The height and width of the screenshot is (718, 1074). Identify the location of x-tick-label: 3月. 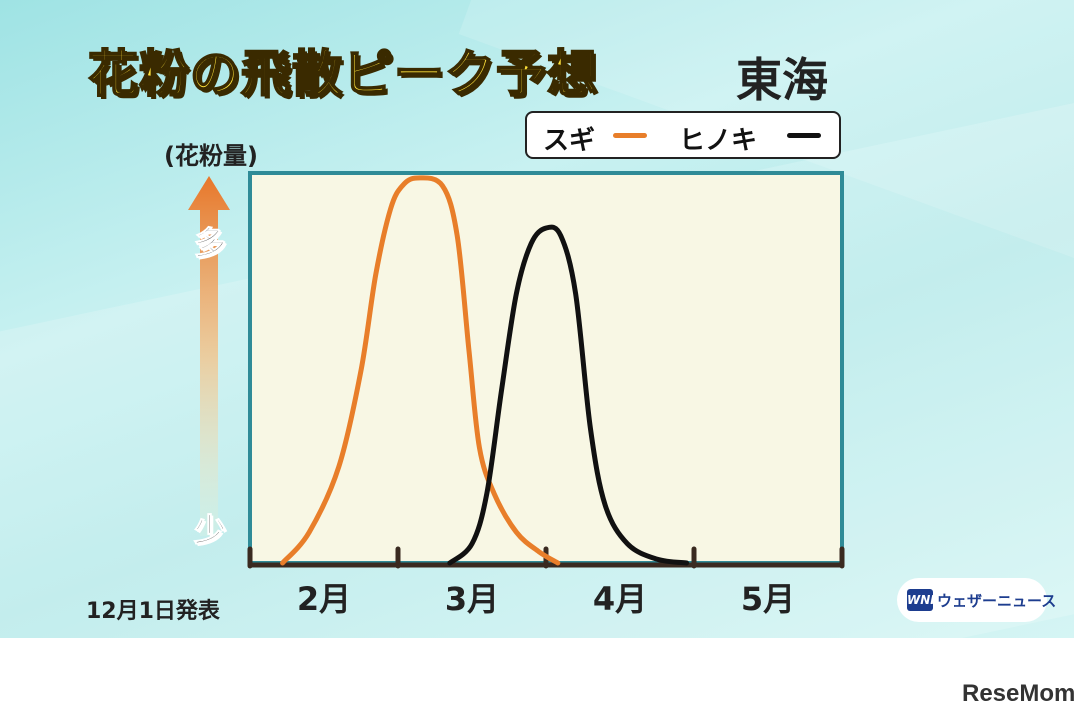
(472, 599).